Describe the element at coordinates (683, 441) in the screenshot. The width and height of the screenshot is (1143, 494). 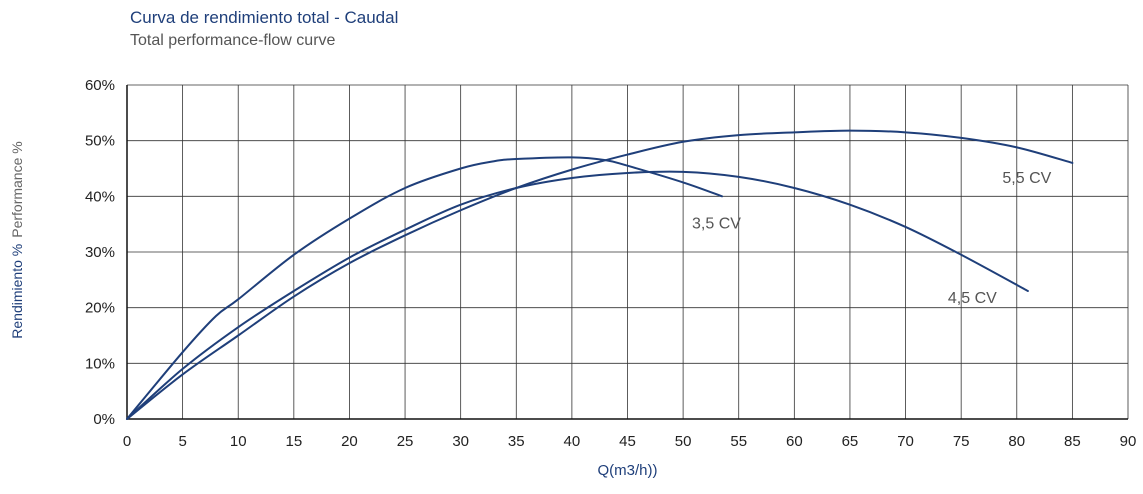
I see `x-tick-label: 50` at that location.